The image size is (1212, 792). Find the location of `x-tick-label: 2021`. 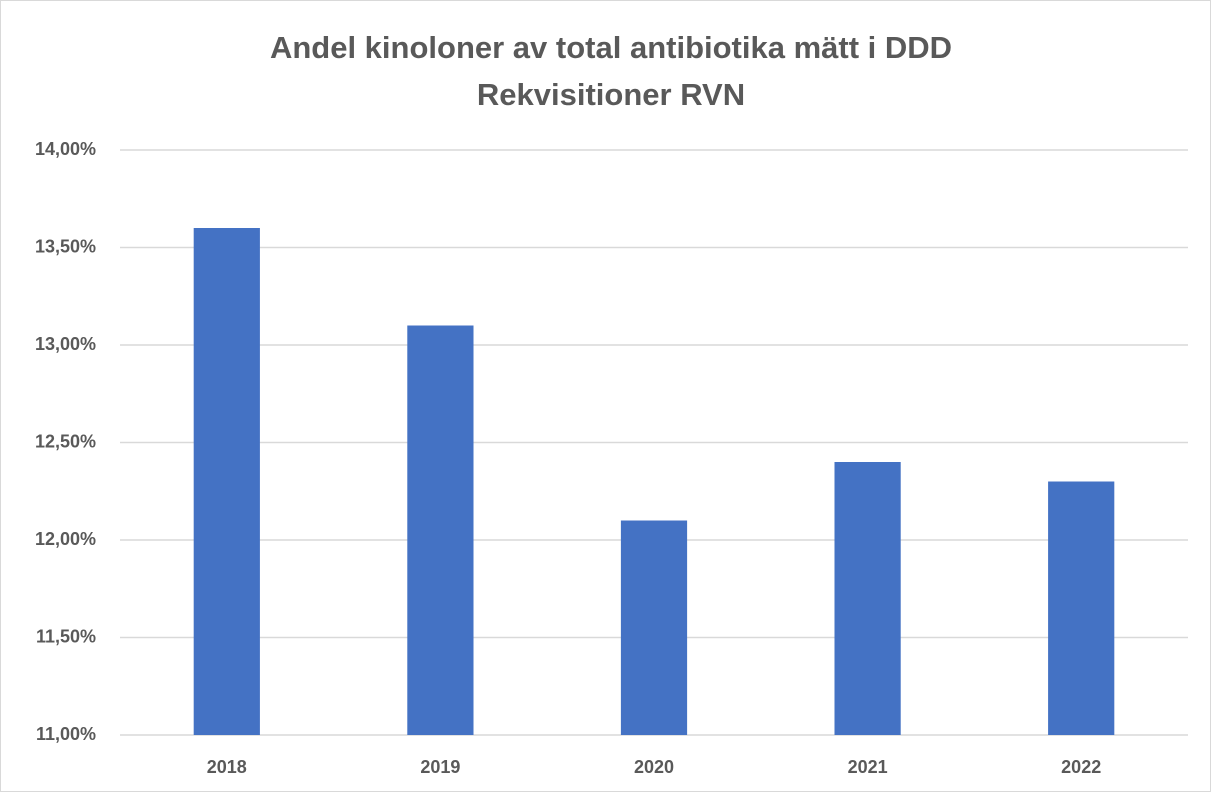

x-tick-label: 2021 is located at coordinates (868, 767).